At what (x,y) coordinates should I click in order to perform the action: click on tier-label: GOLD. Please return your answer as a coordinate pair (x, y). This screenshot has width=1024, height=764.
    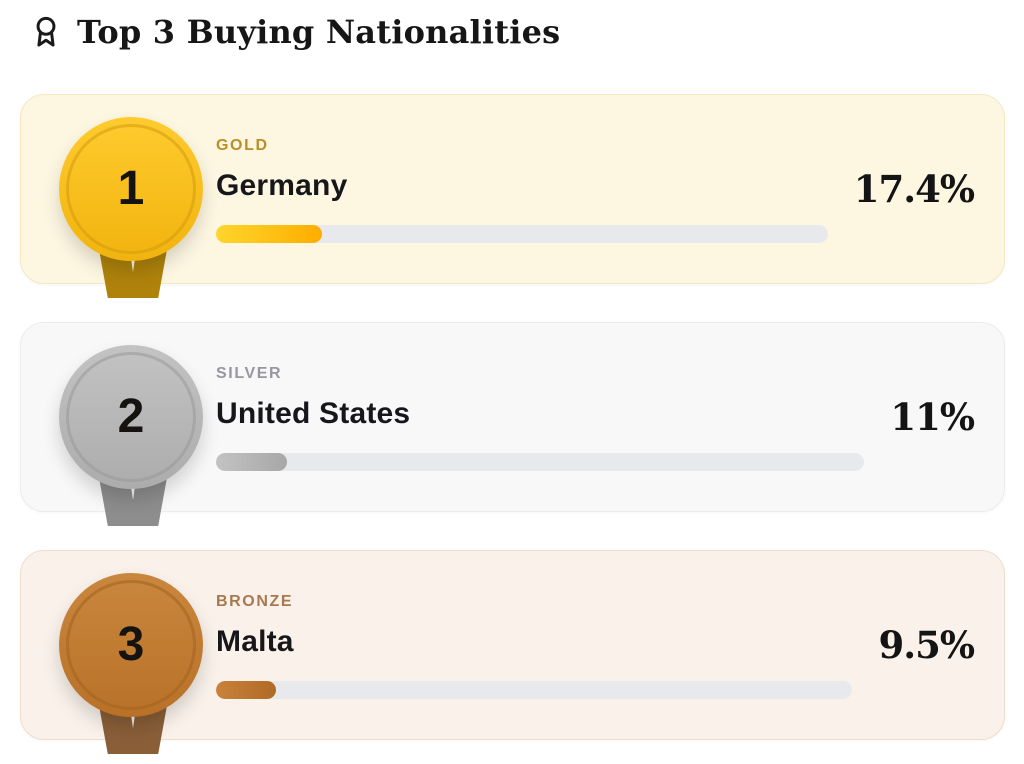
    Looking at the image, I should click on (242, 145).